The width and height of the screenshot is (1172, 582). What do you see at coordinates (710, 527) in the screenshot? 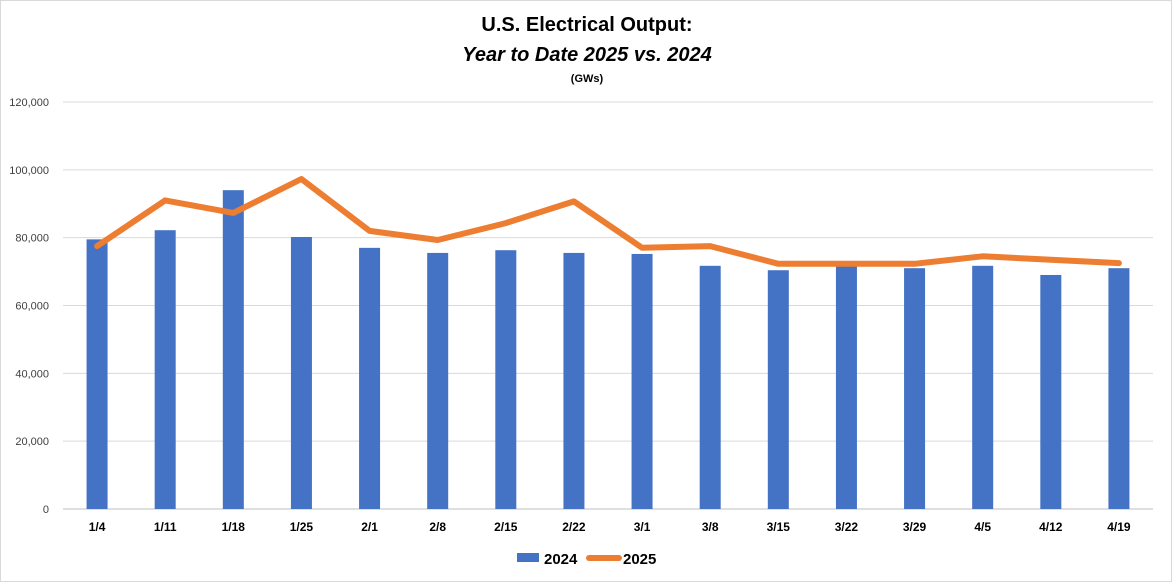
I see `x-tick-label: 3/8` at bounding box center [710, 527].